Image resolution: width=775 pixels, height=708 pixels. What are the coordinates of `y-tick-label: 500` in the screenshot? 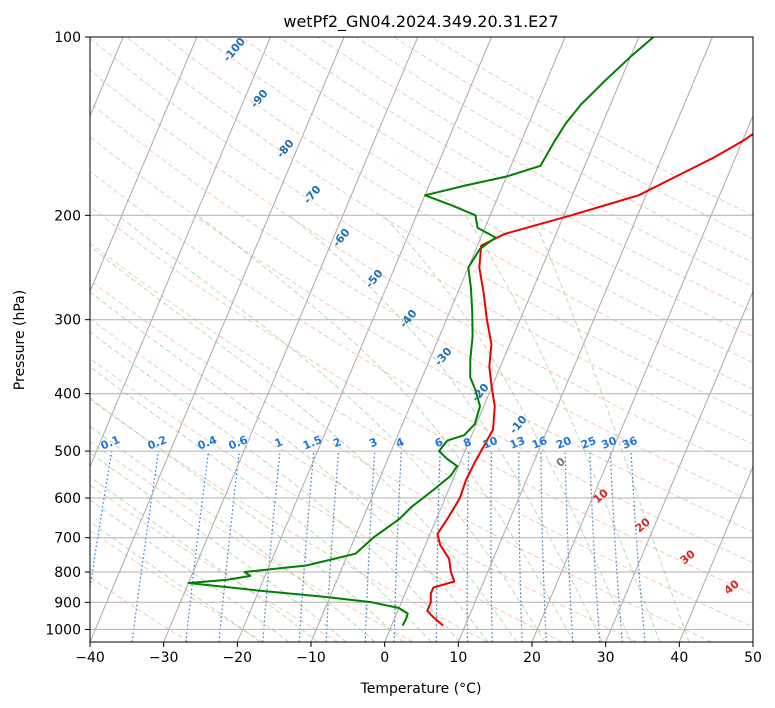 It's located at (67, 452).